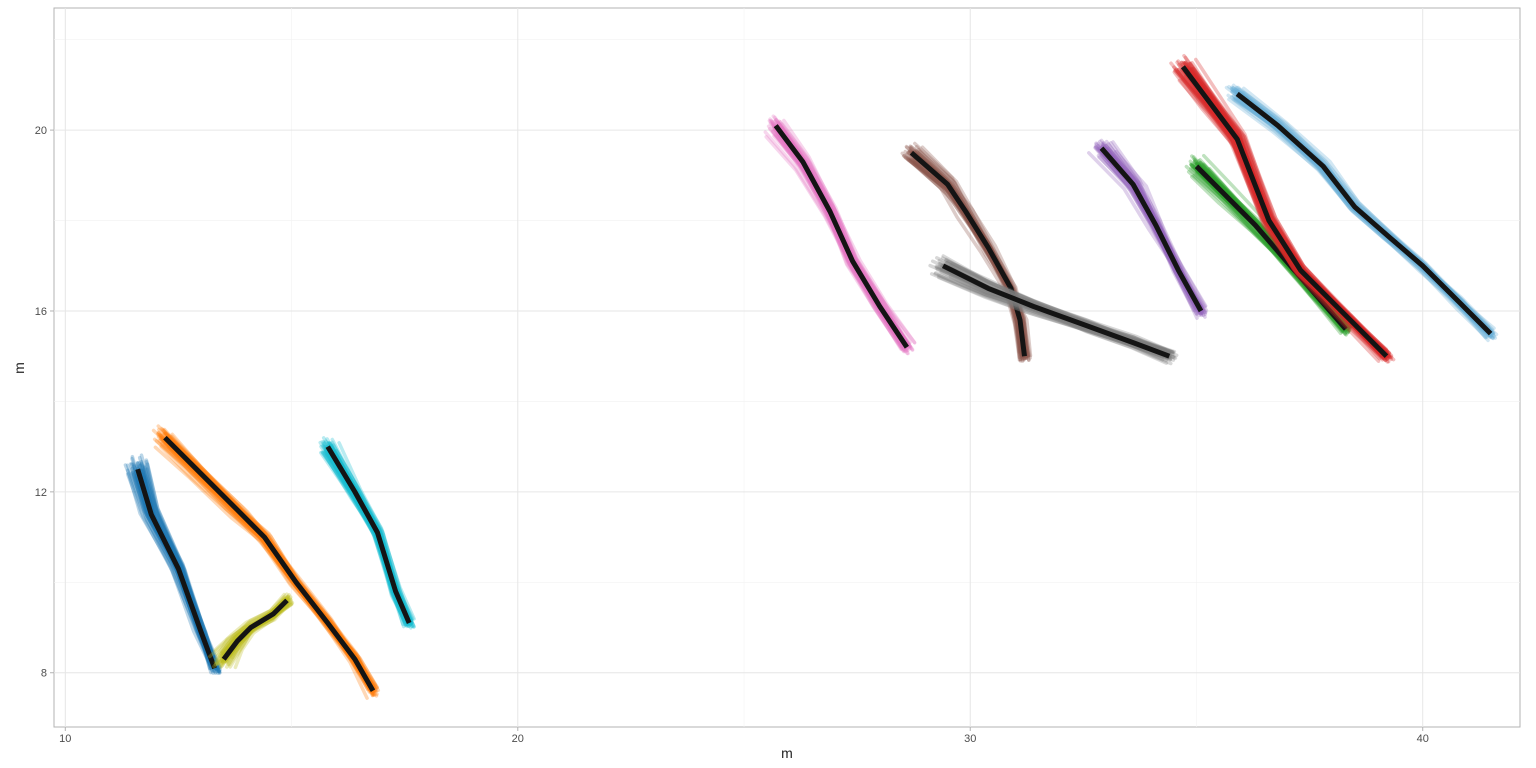 The height and width of the screenshot is (768, 1536). I want to click on x-tick-label: 40, so click(1423, 739).